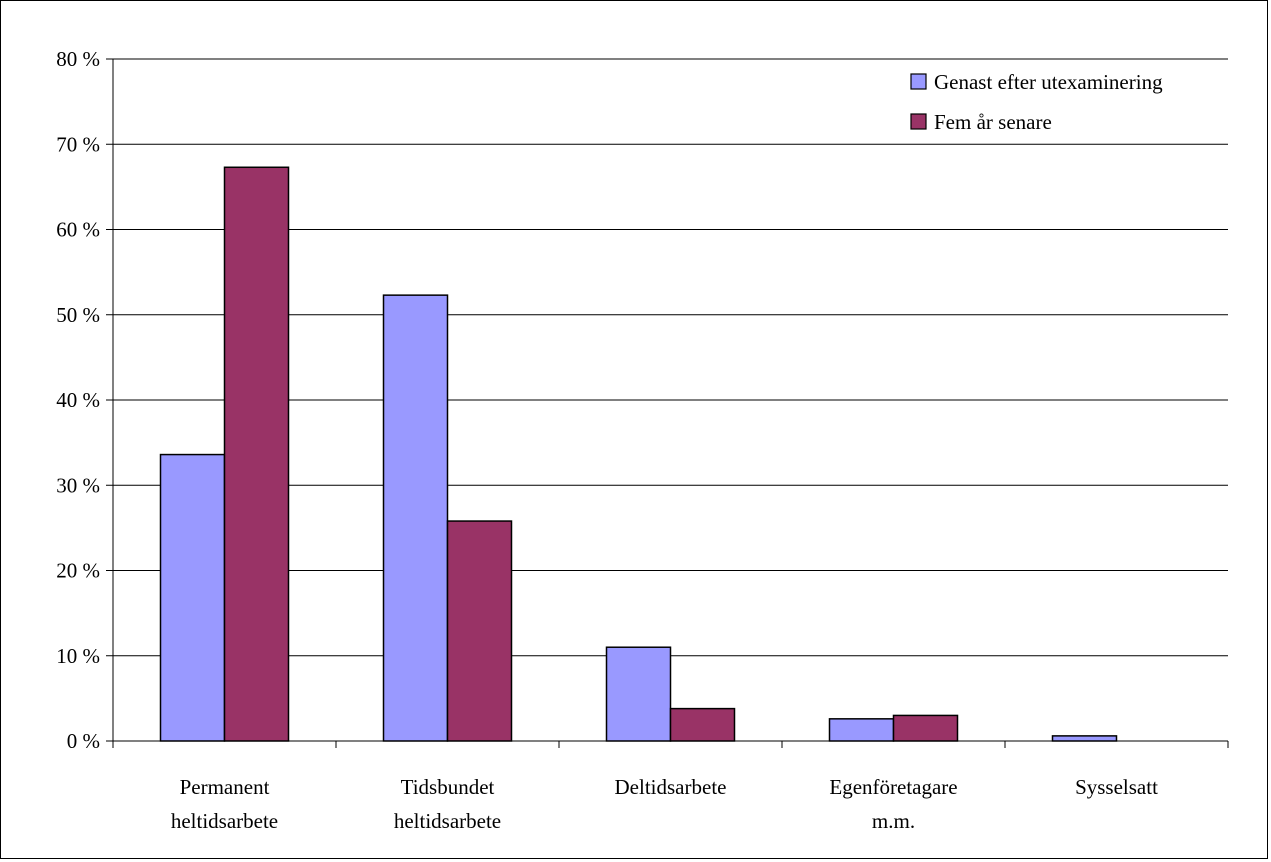 The height and width of the screenshot is (862, 1271). I want to click on x-category-label: Tidsbundet, so click(448, 787).